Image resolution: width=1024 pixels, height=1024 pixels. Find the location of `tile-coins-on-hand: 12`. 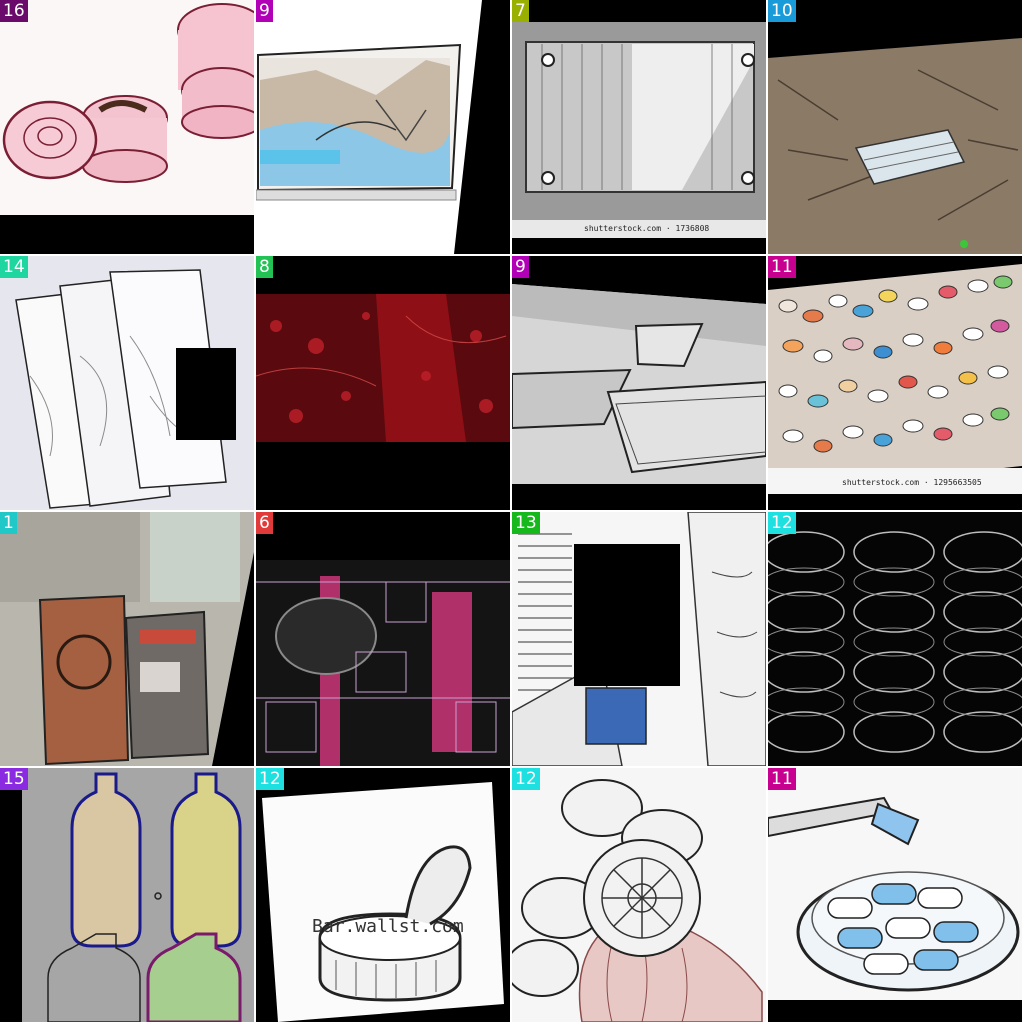

tile-coins-on-hand: 12 is located at coordinates (639, 895).